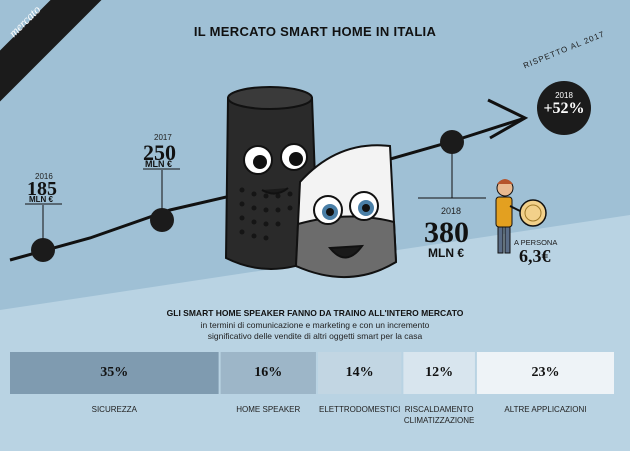 The image size is (630, 451). Describe the element at coordinates (452, 142) in the screenshot. I see `milestone-dot-2018` at that location.